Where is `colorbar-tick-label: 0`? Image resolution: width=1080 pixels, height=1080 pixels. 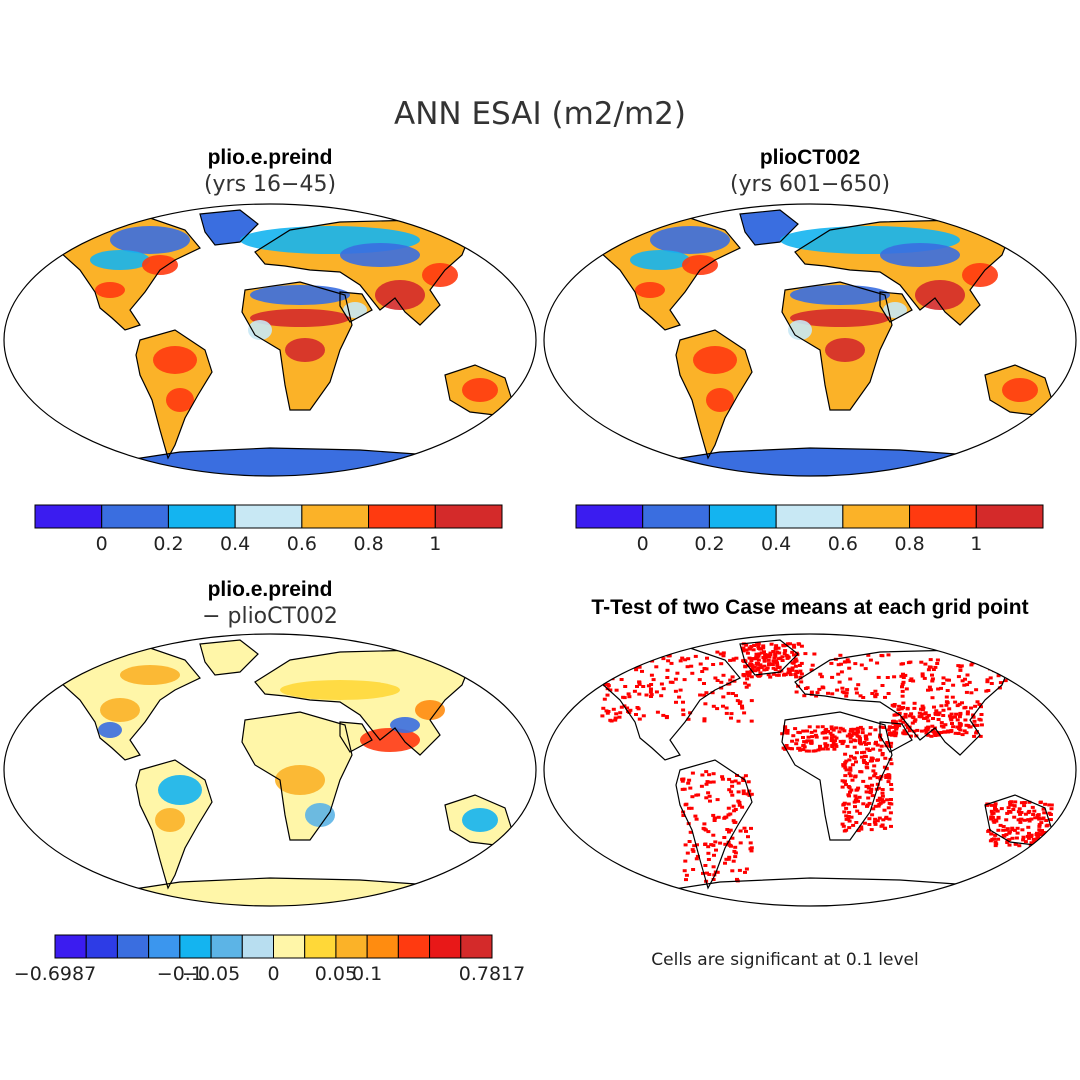
colorbar-tick-label: 0 is located at coordinates (273, 974).